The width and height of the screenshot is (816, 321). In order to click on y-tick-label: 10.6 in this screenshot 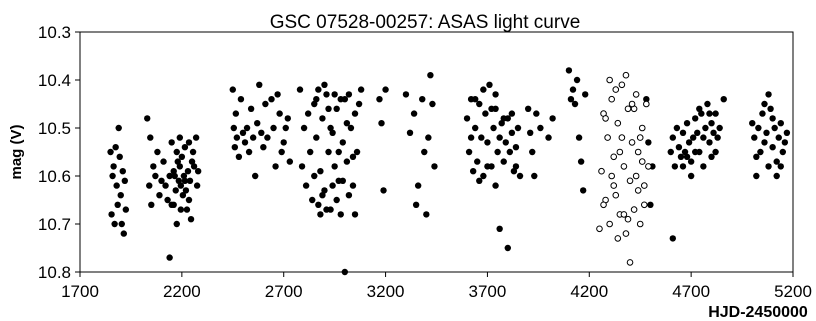, I will do `click(54, 176)`.